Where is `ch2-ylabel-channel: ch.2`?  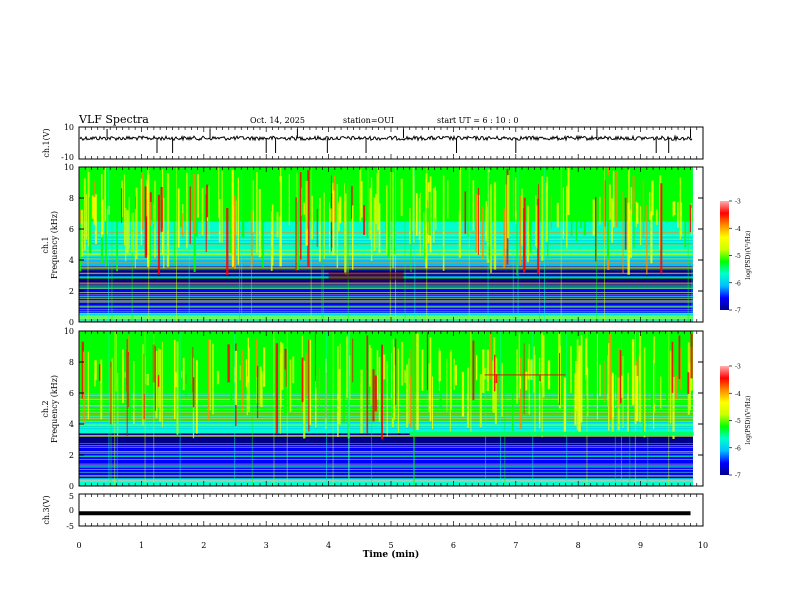
ch2-ylabel-channel: ch.2 is located at coordinates (45, 408).